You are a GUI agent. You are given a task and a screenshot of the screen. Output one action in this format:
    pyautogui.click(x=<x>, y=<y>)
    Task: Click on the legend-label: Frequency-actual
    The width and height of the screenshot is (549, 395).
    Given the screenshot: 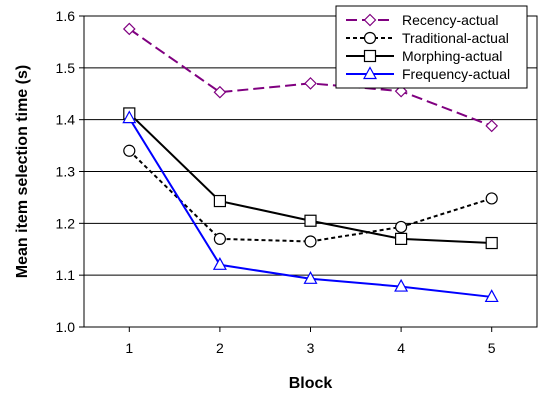 What is the action you would take?
    pyautogui.click(x=456, y=74)
    